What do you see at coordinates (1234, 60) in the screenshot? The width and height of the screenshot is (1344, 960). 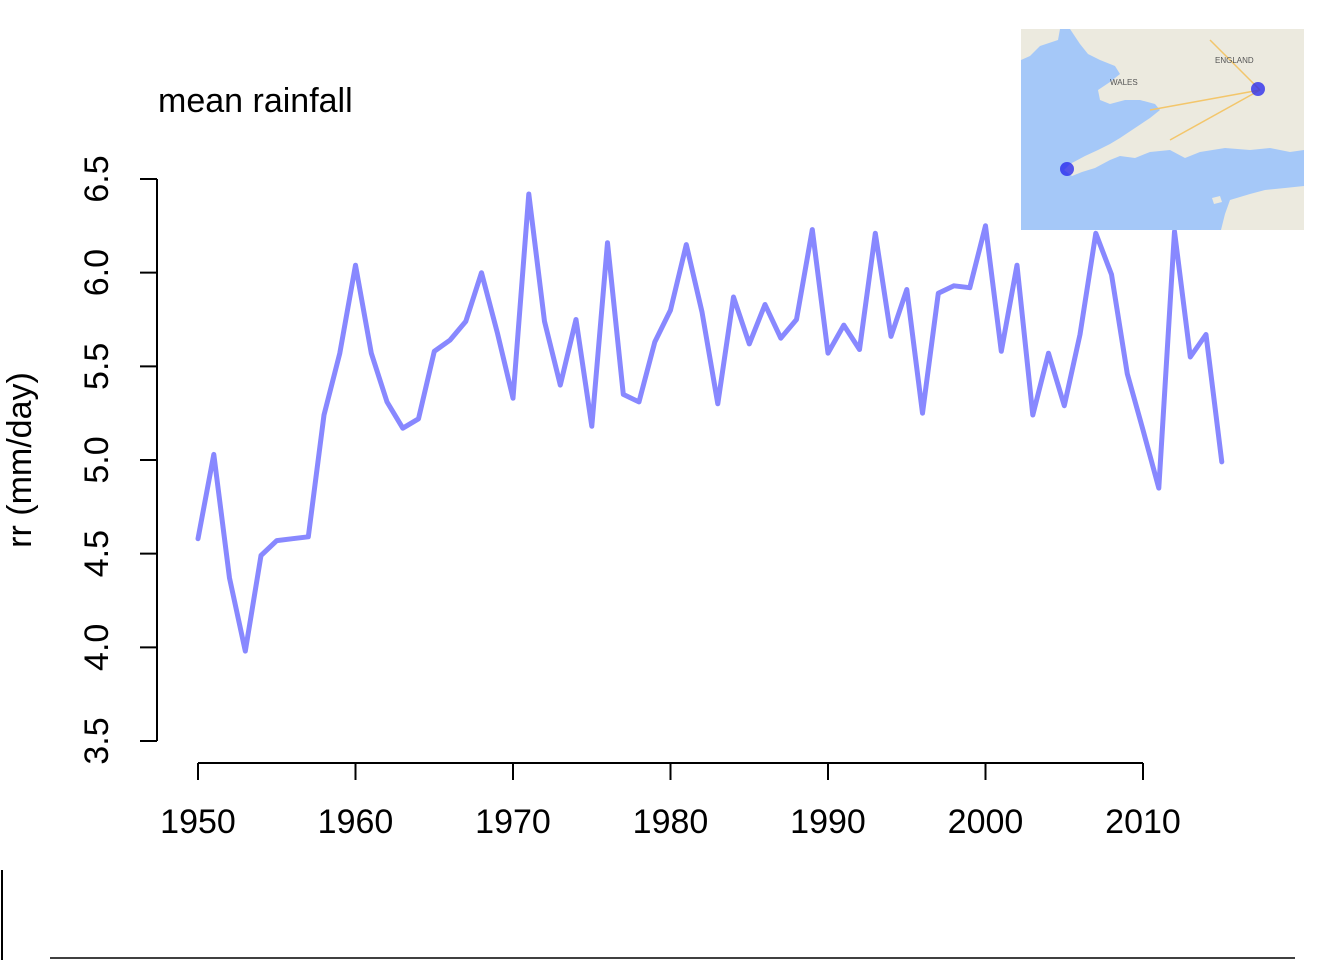 I see `map-label-england: ENGLAND` at bounding box center [1234, 60].